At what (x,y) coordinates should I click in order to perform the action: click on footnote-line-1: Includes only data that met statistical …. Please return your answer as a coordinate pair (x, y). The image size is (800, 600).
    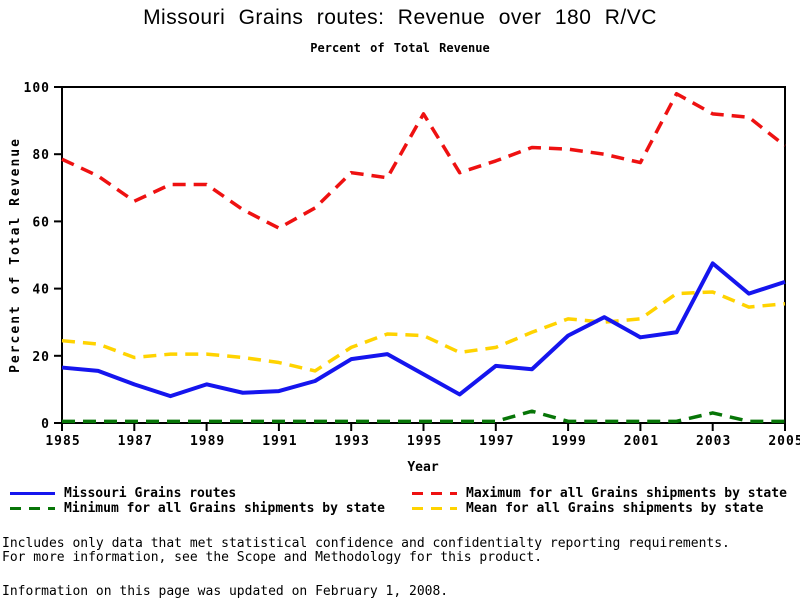
    Looking at the image, I should click on (366, 543).